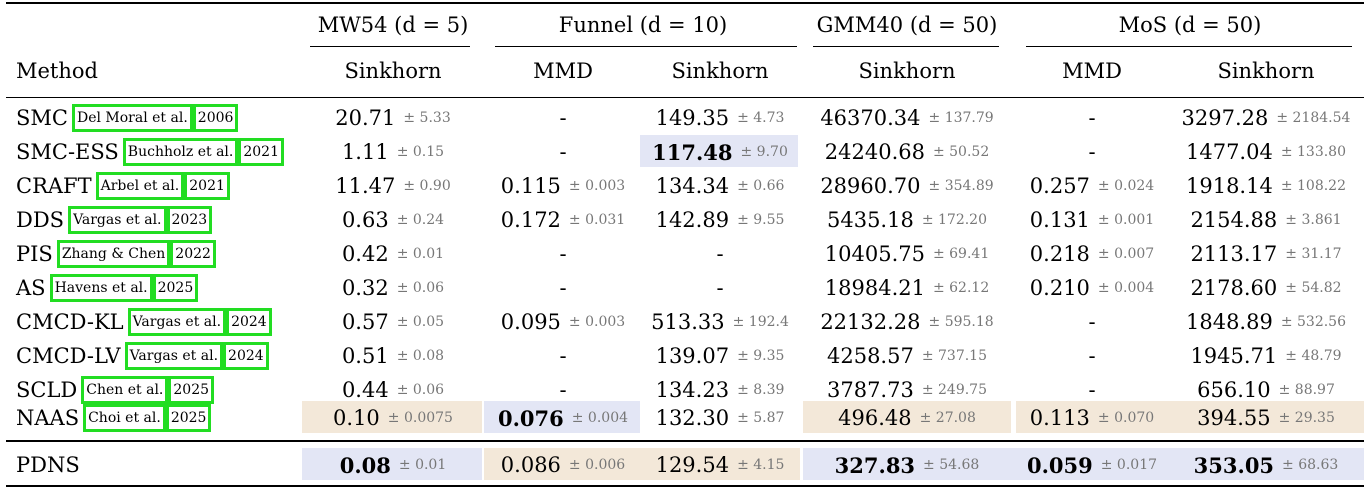 This screenshot has height=489, width=1370. What do you see at coordinates (597, 322) in the screenshot?
I see `cell-std: ± 0.003` at bounding box center [597, 322].